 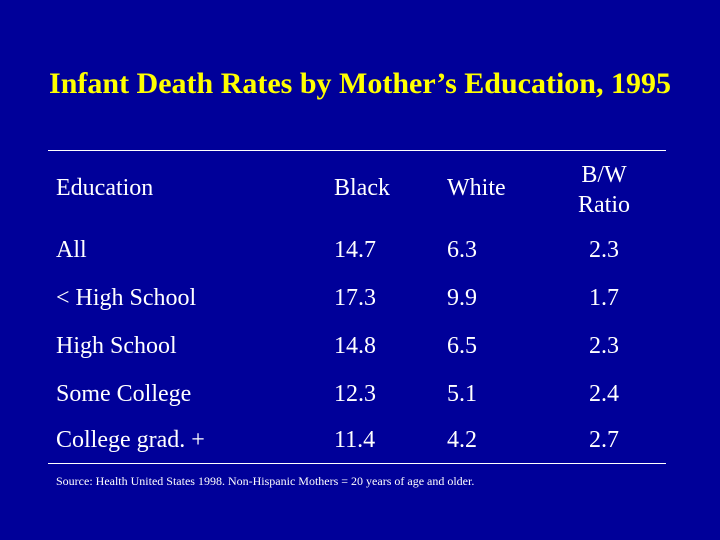 I want to click on table-row-ratio: 1.7, so click(x=604, y=298).